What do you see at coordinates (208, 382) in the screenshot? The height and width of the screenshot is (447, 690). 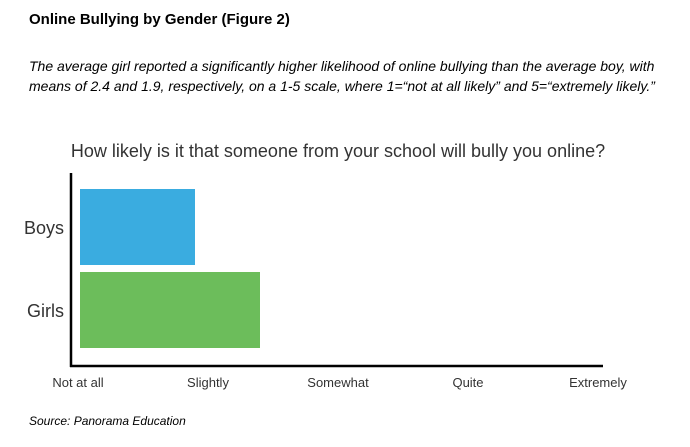 I see `x-tick-label-slightly: Slightly` at bounding box center [208, 382].